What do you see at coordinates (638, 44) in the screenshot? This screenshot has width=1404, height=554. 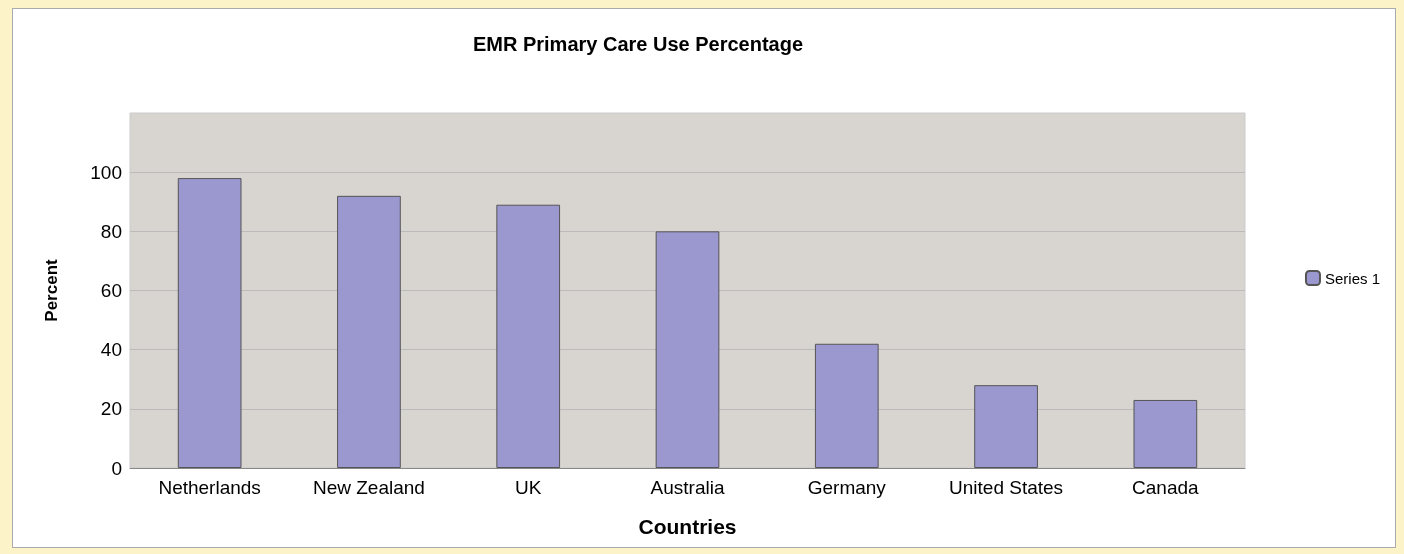 I see `chart-title: EMR Primary Care Use Percentage` at bounding box center [638, 44].